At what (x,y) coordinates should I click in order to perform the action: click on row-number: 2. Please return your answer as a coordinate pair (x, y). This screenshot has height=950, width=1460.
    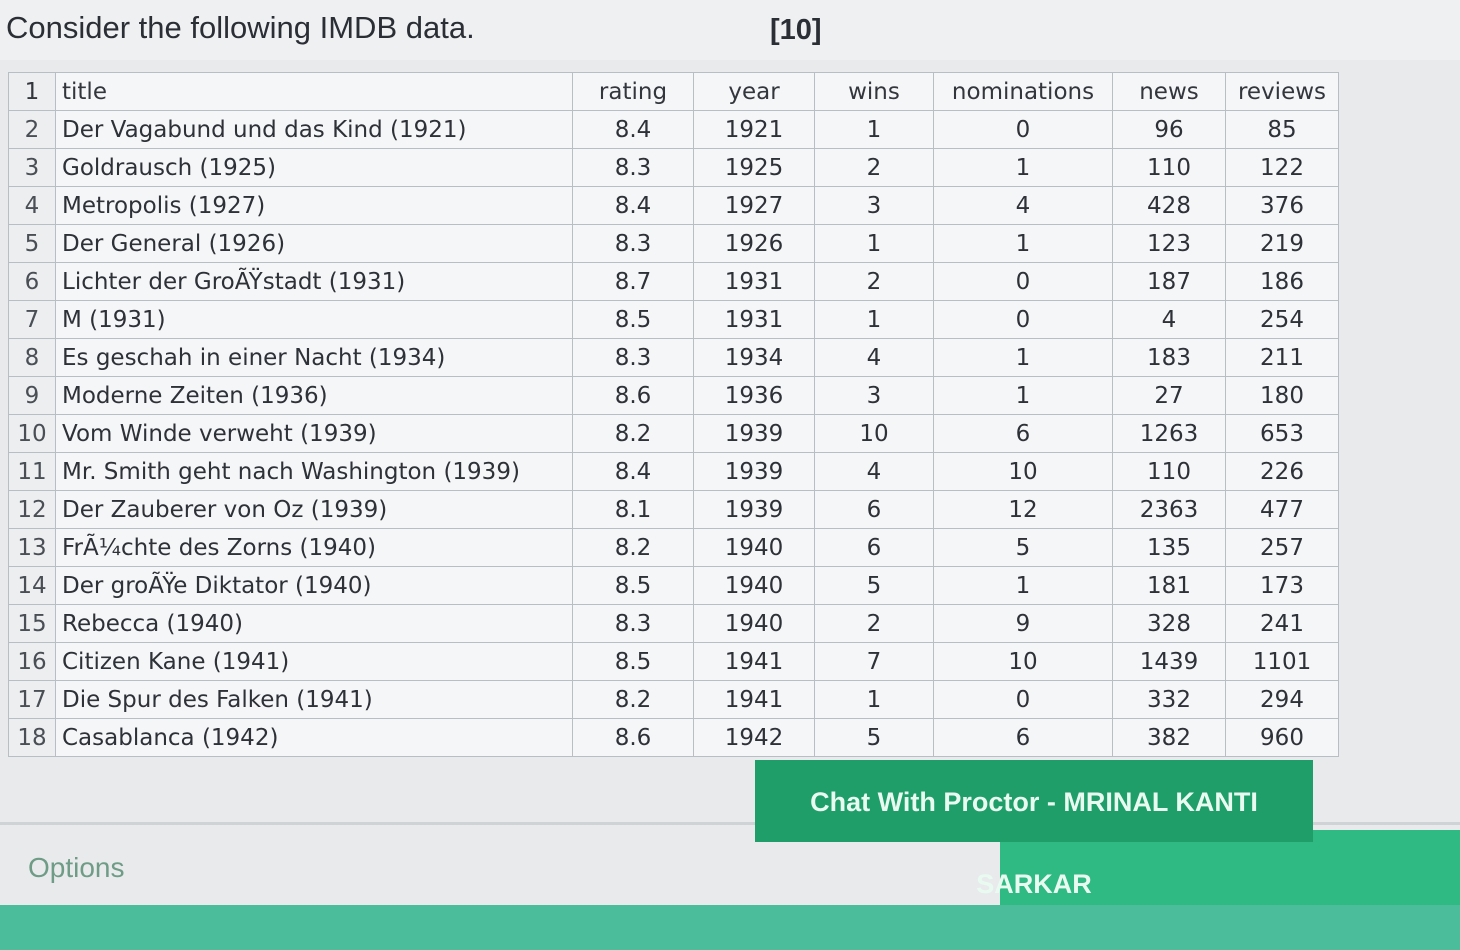
    Looking at the image, I should click on (32, 129).